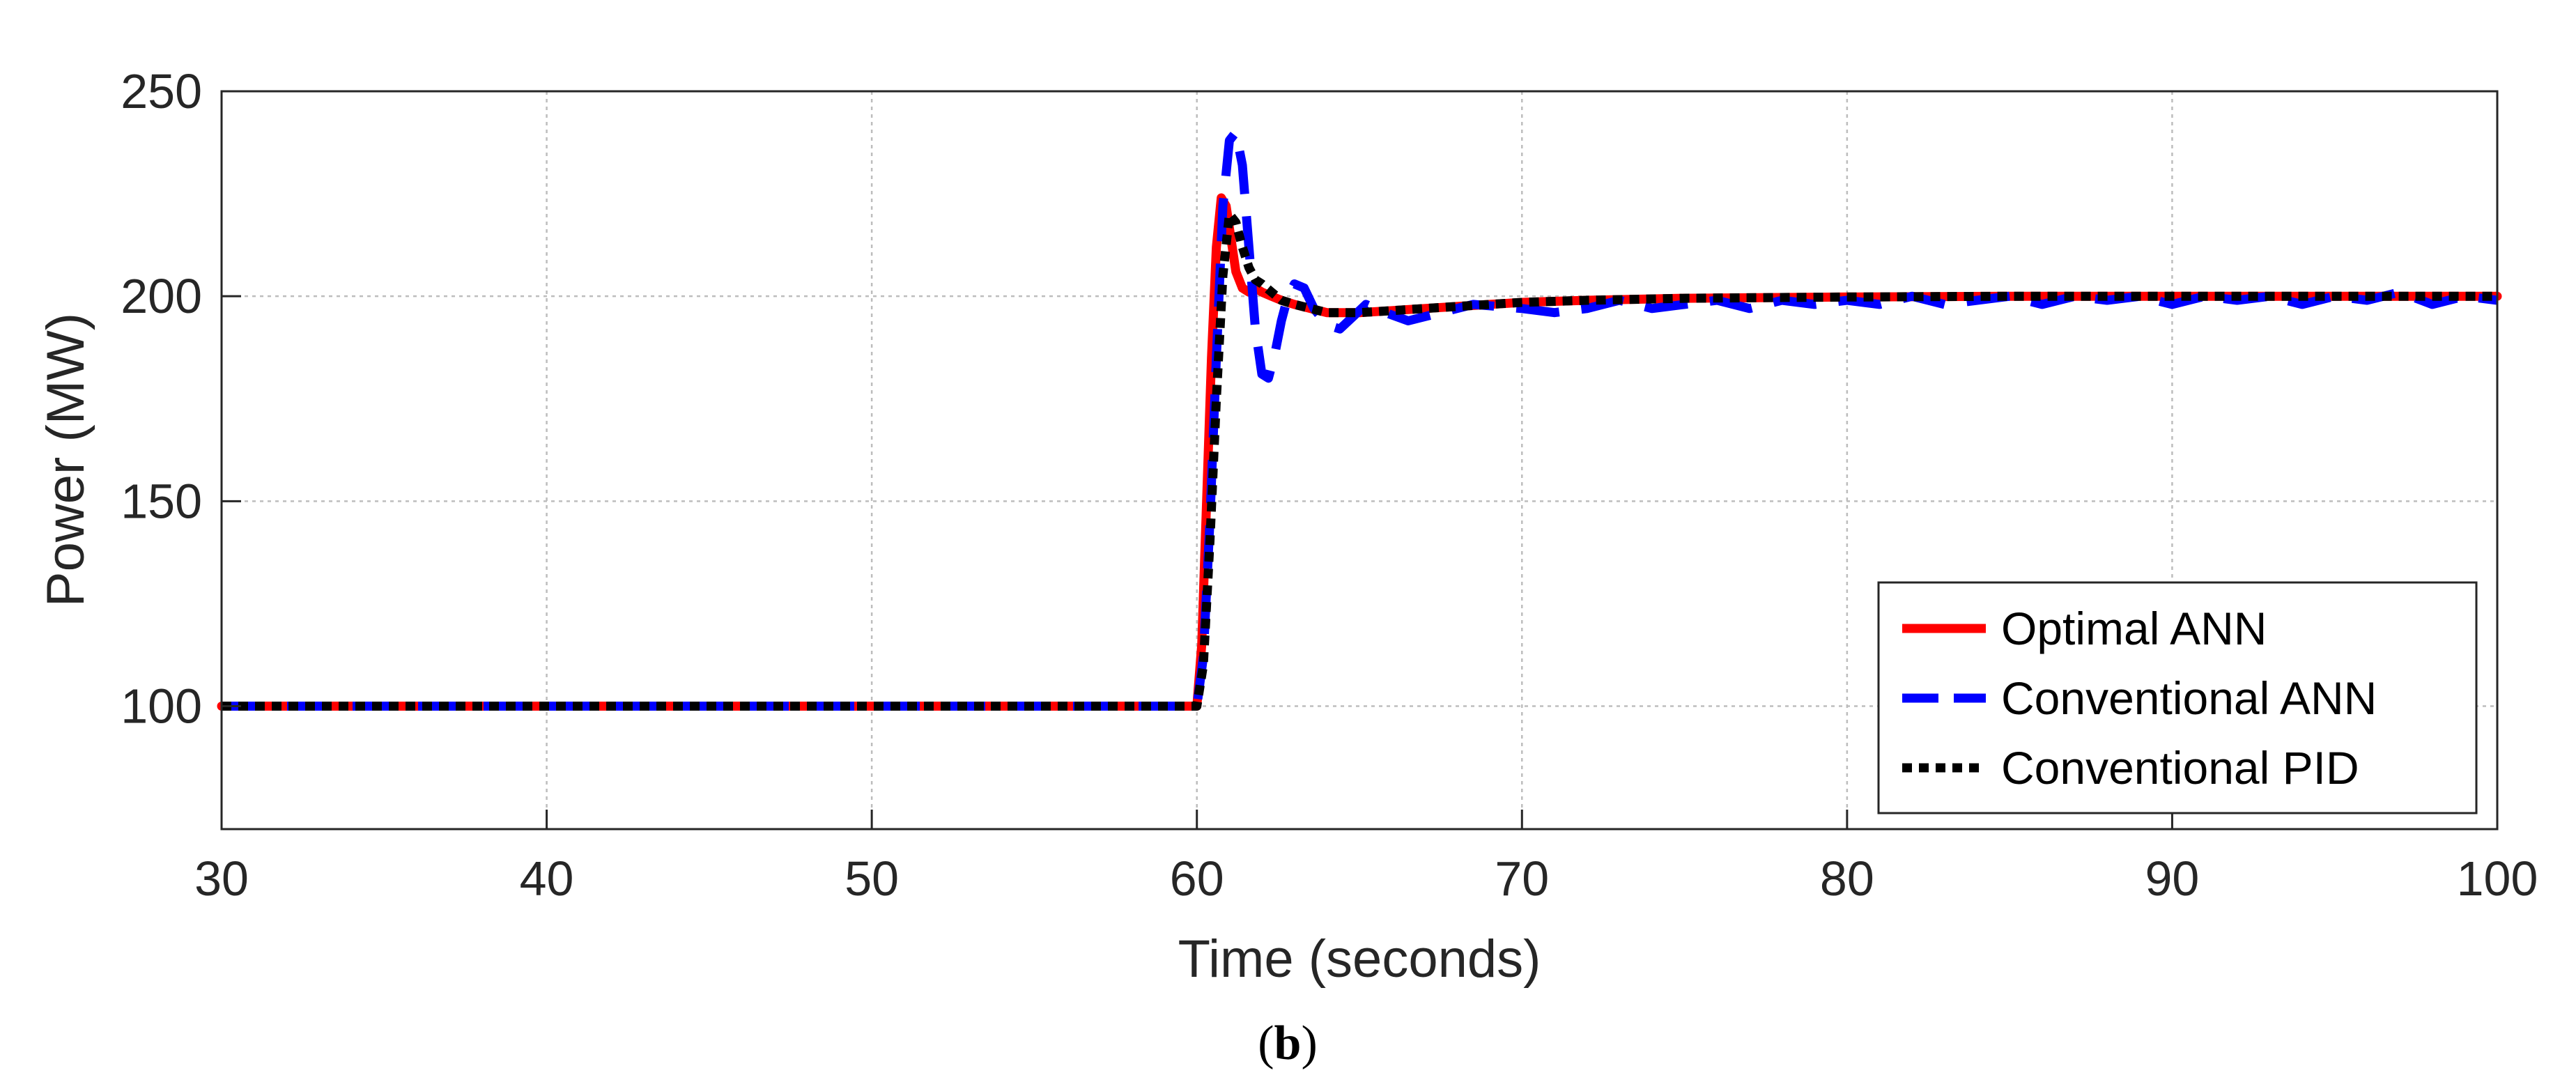 This screenshot has height=1089, width=2576. Describe the element at coordinates (1266, 1043) in the screenshot. I see `caption-open-paren: (` at that location.